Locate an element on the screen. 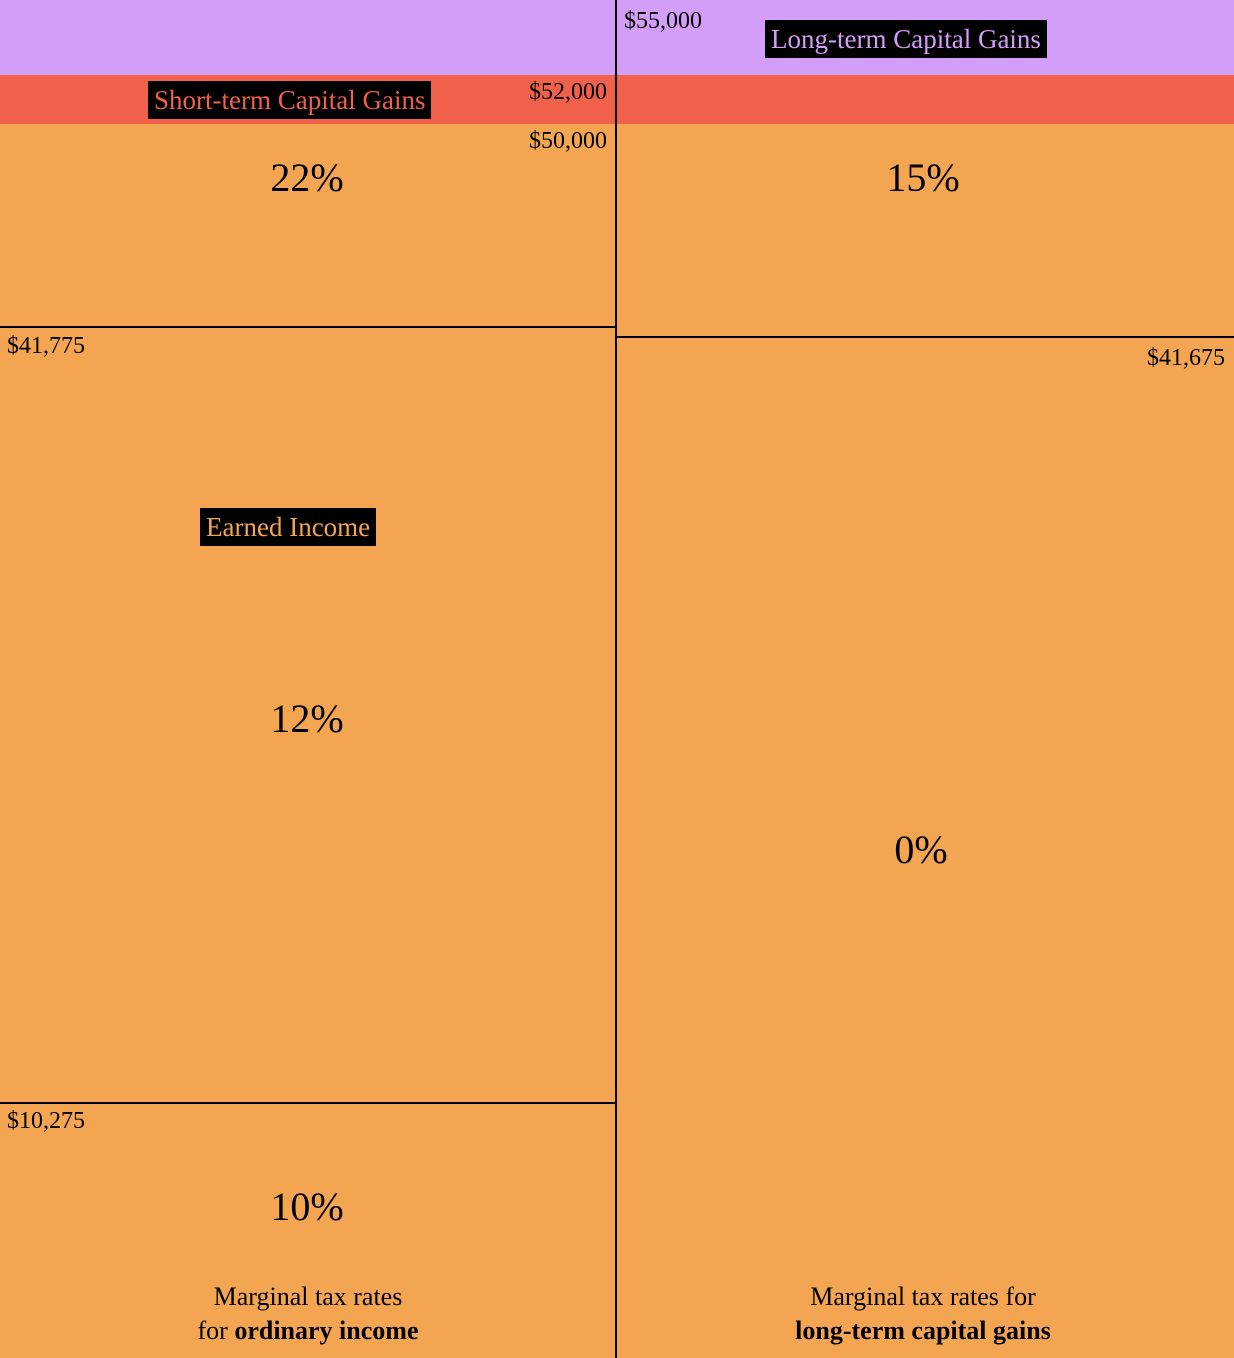 Image resolution: width=1234 pixels, height=1358 pixels. earned-income-tag: Earned Income is located at coordinates (288, 527).